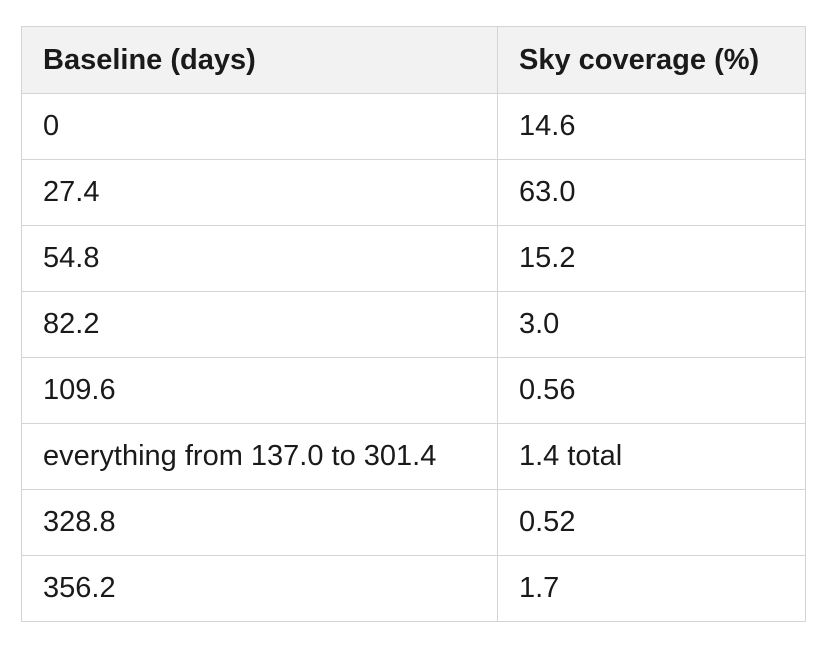 Image resolution: width=832 pixels, height=654 pixels. I want to click on cell-baseline: 27.4, so click(259, 192).